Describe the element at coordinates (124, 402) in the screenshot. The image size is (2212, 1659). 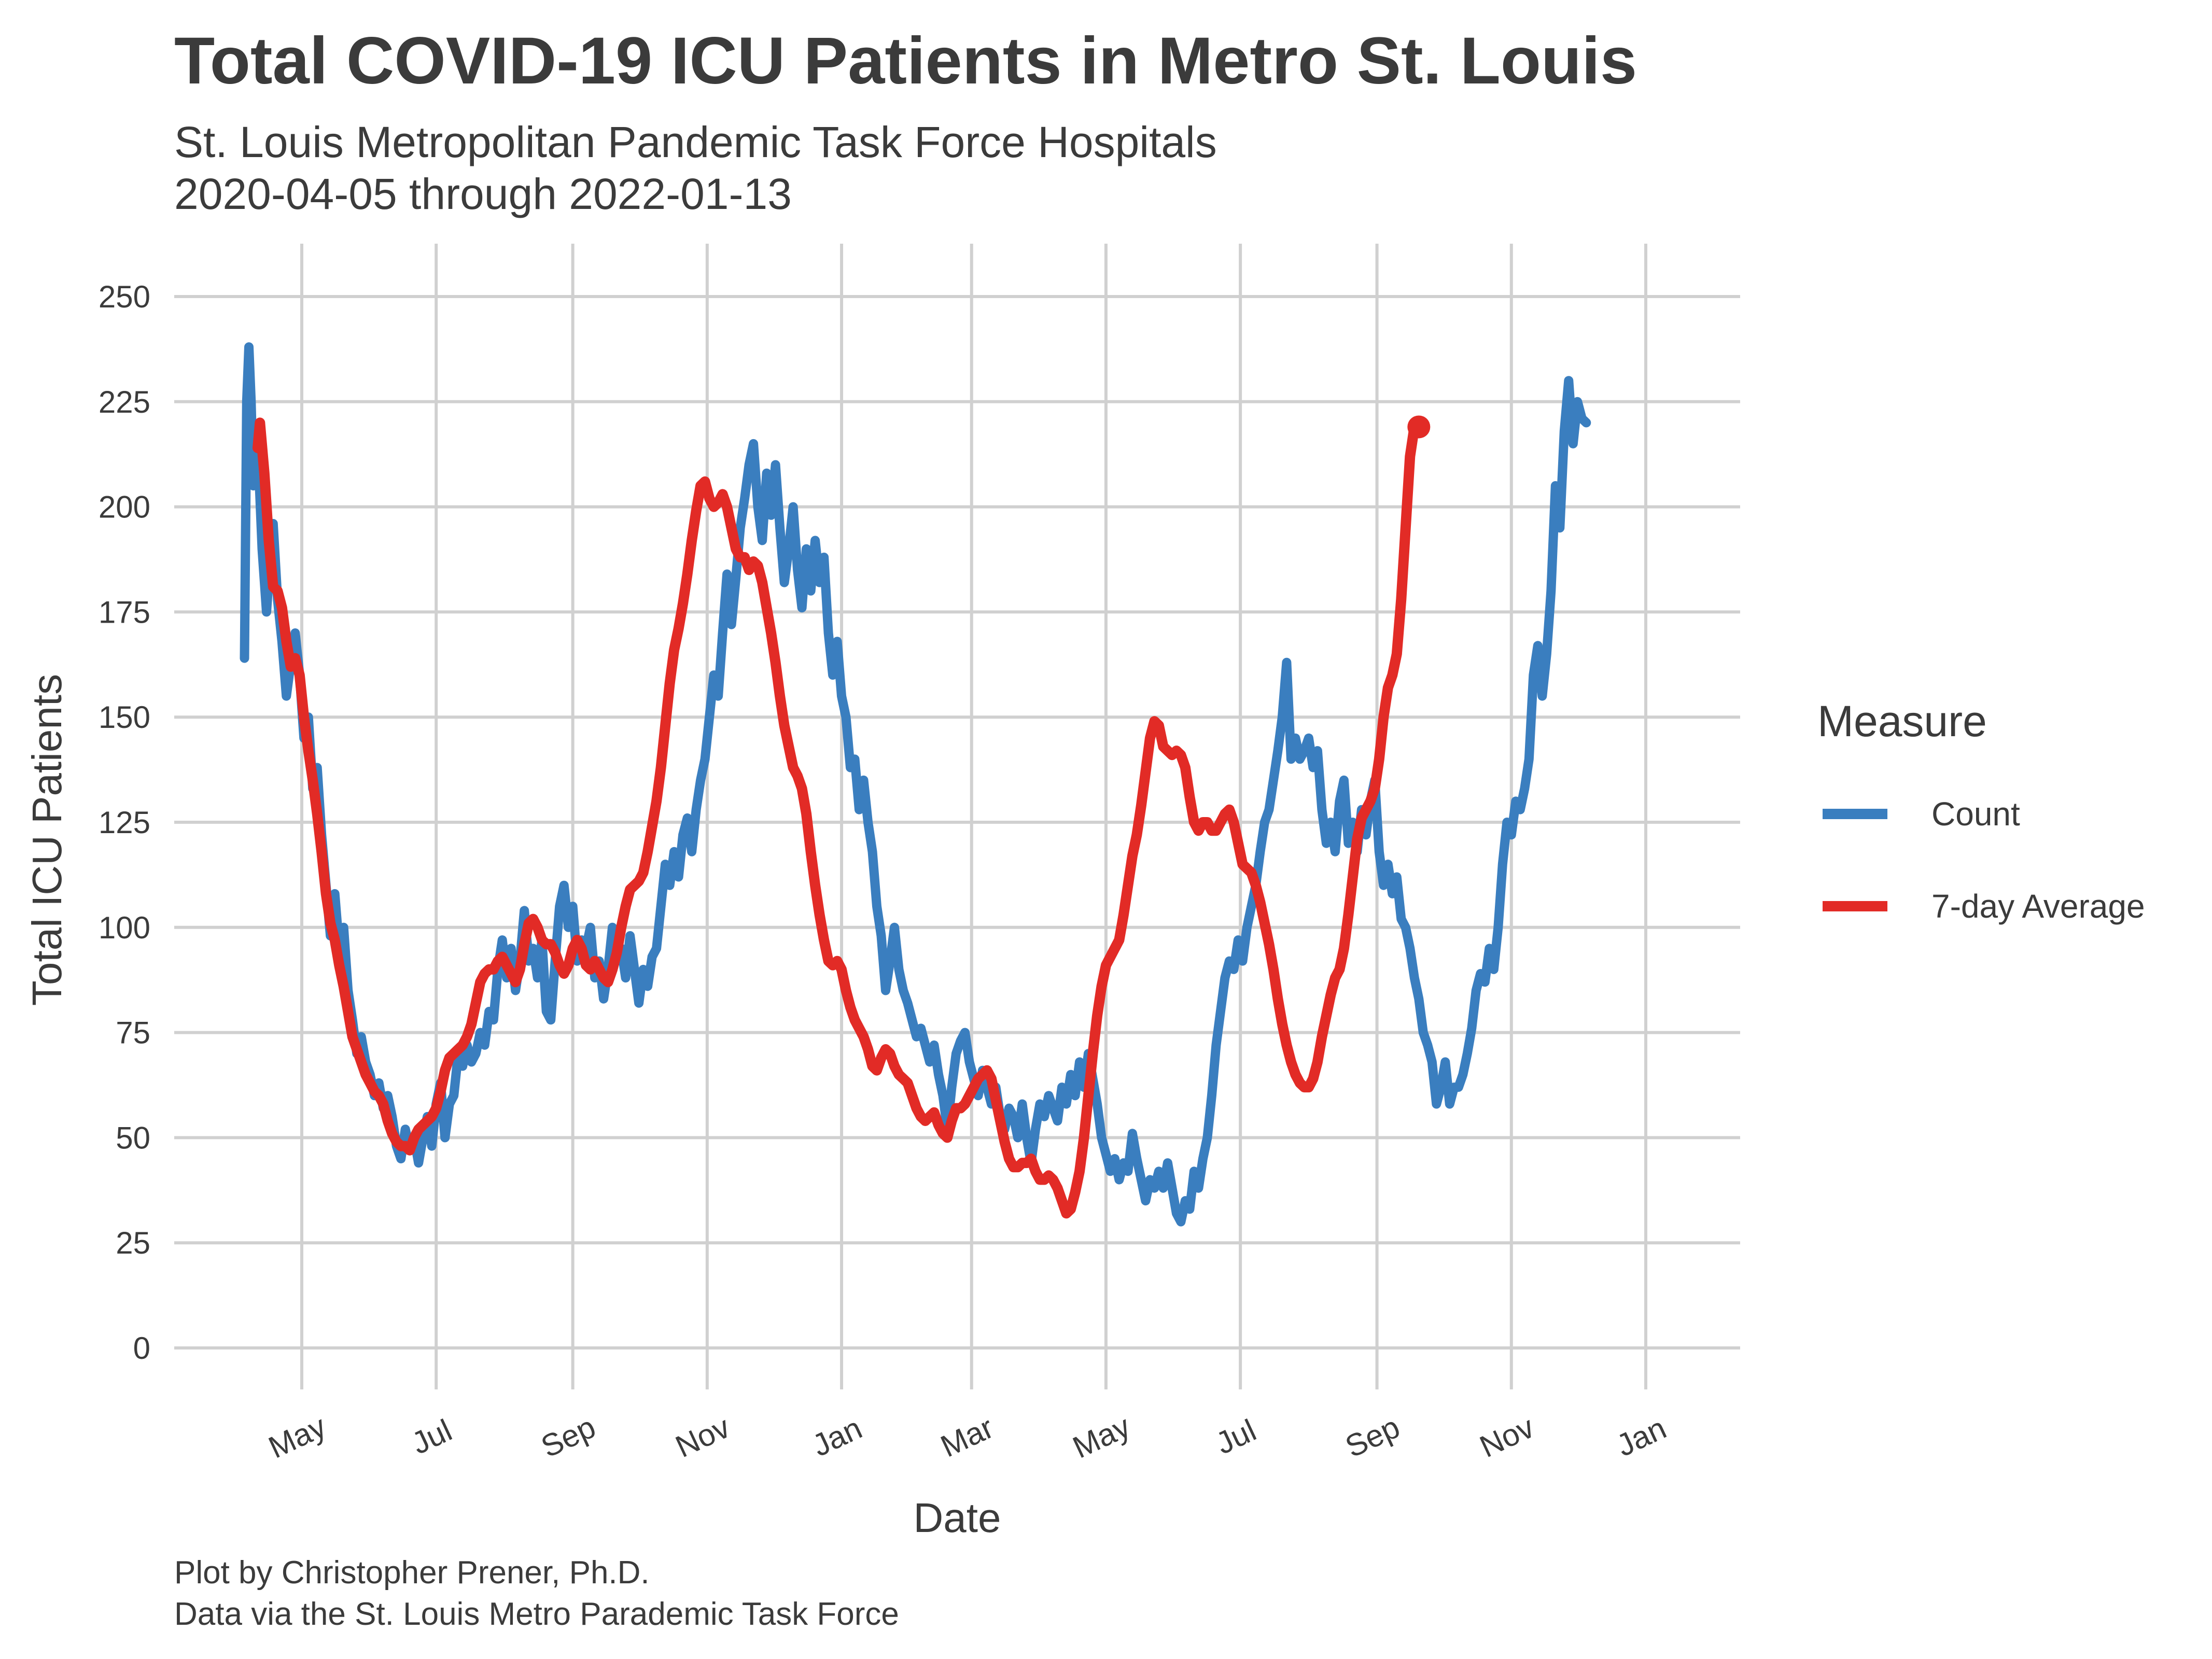
I see `y-tick-label: 225` at that location.